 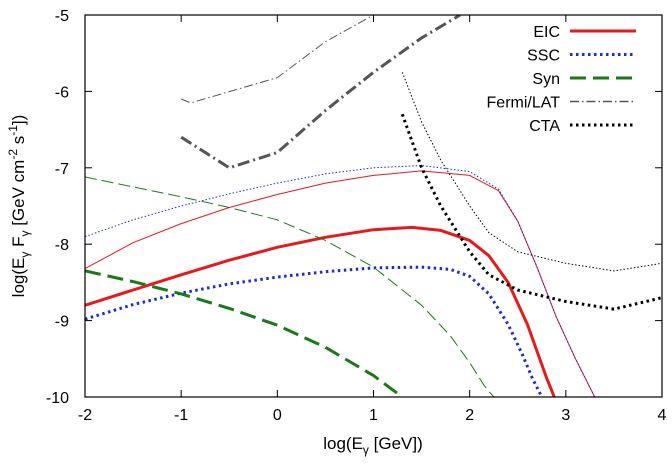 What do you see at coordinates (244, 333) in the screenshot?
I see `series-line-syn-thick` at bounding box center [244, 333].